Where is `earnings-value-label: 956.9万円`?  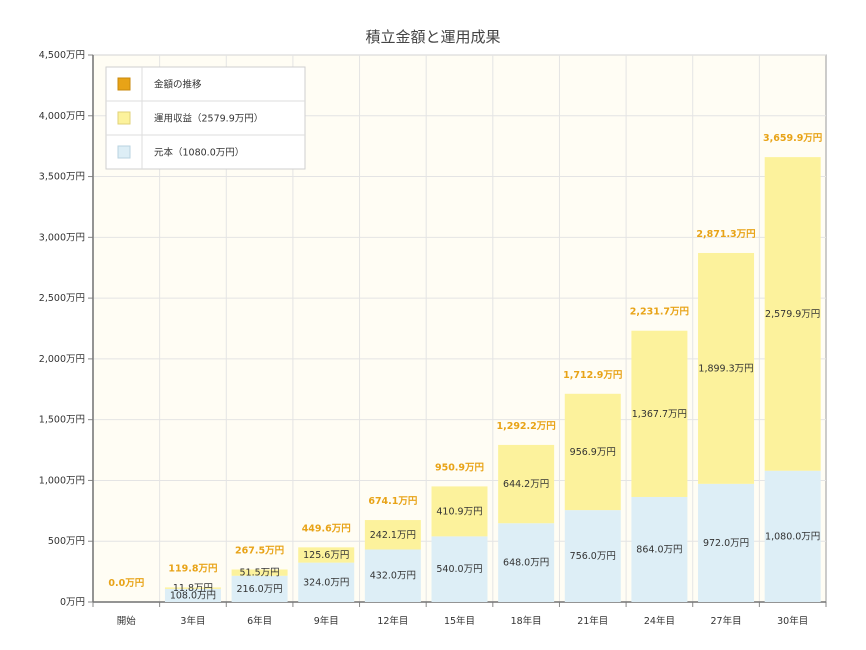
earnings-value-label: 956.9万円 is located at coordinates (593, 452).